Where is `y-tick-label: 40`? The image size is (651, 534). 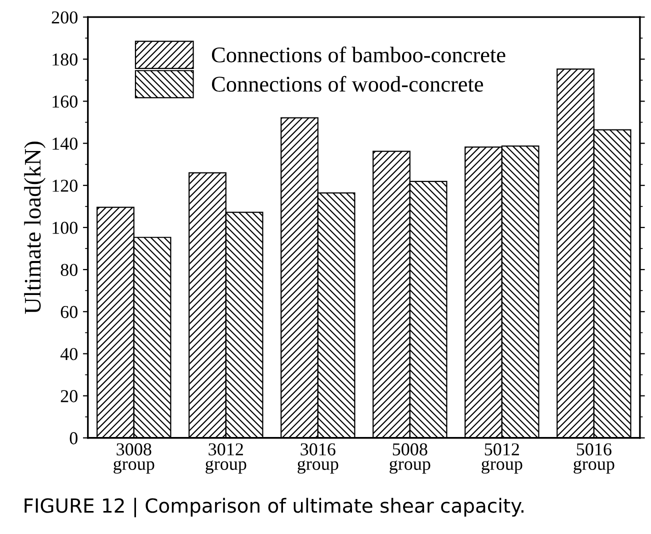 y-tick-label: 40 is located at coordinates (69, 354).